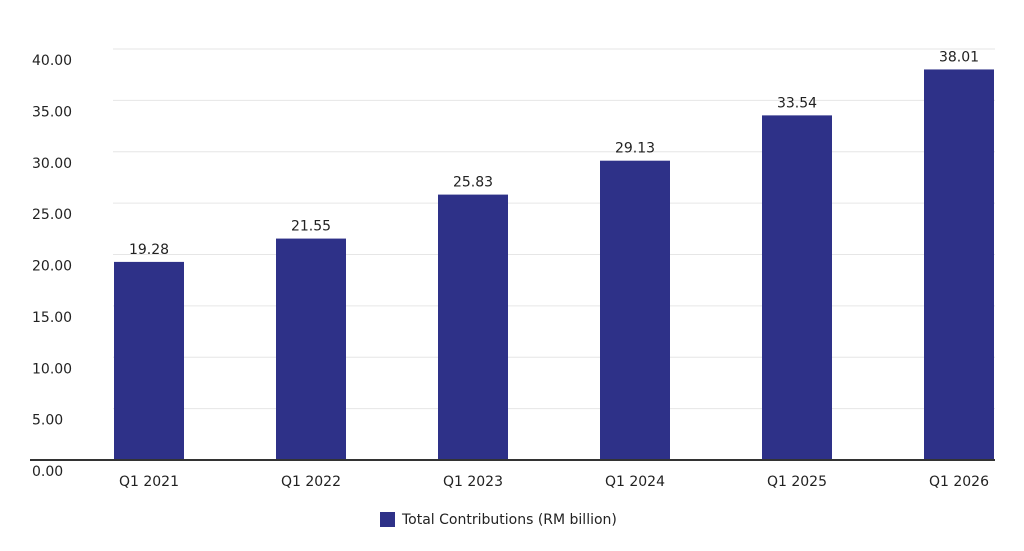 This screenshot has height=551, width=1024. I want to click on x-tick-label: Q1 2023, so click(473, 482).